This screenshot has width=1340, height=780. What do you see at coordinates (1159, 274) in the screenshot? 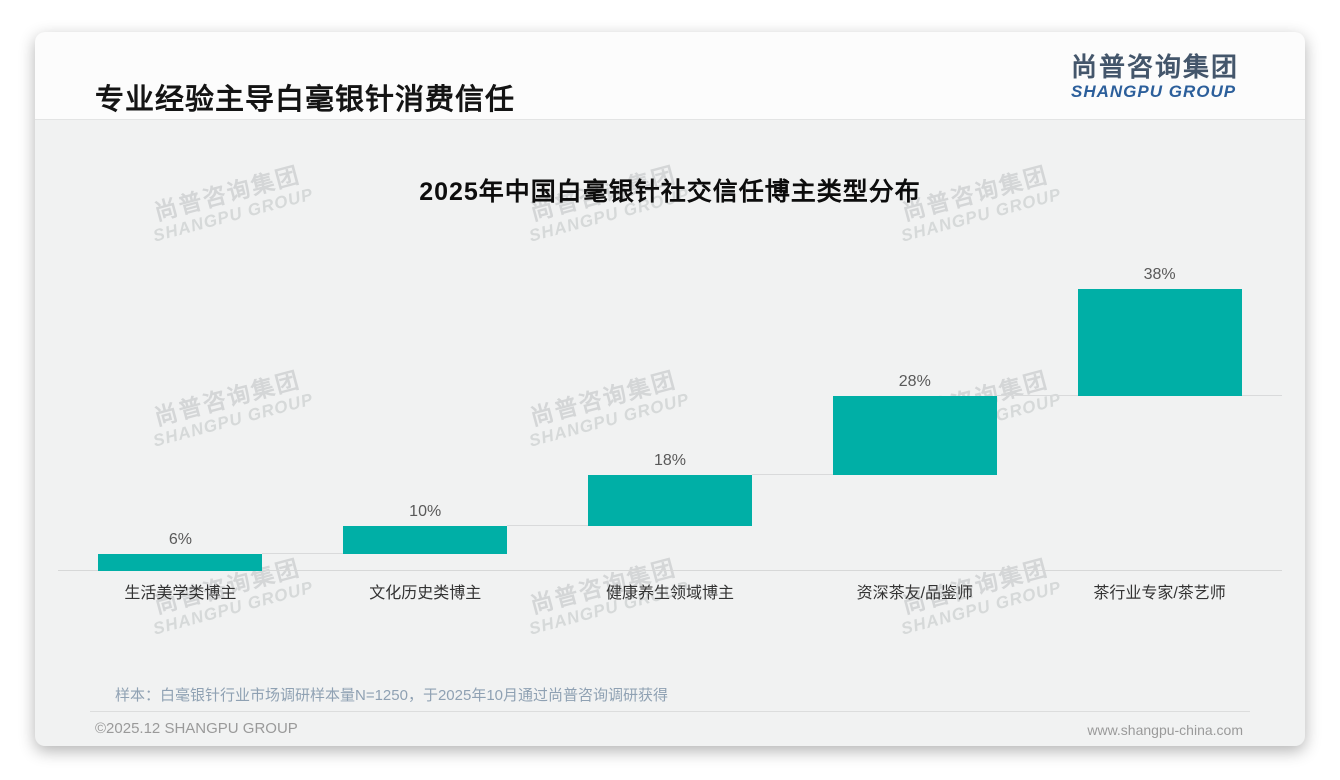
I see `bar-value-label: 38%` at bounding box center [1159, 274].